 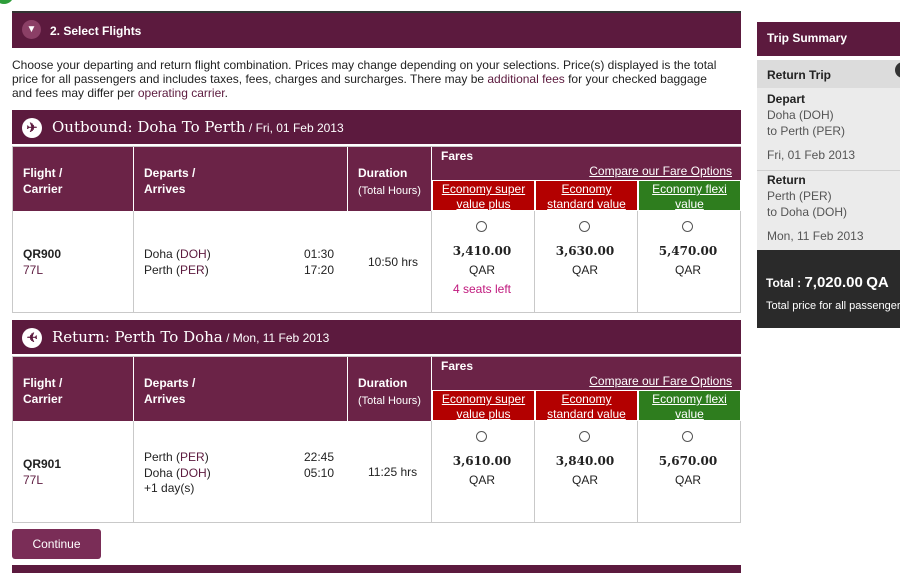 I want to click on depart-label: Depart, so click(x=786, y=99).